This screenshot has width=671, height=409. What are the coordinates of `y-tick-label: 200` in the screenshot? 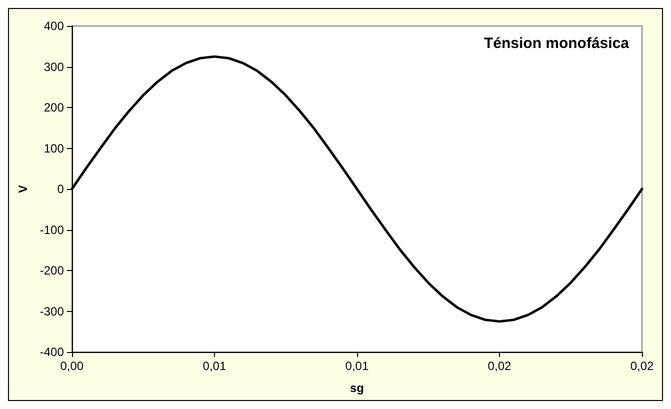 It's located at (54, 107).